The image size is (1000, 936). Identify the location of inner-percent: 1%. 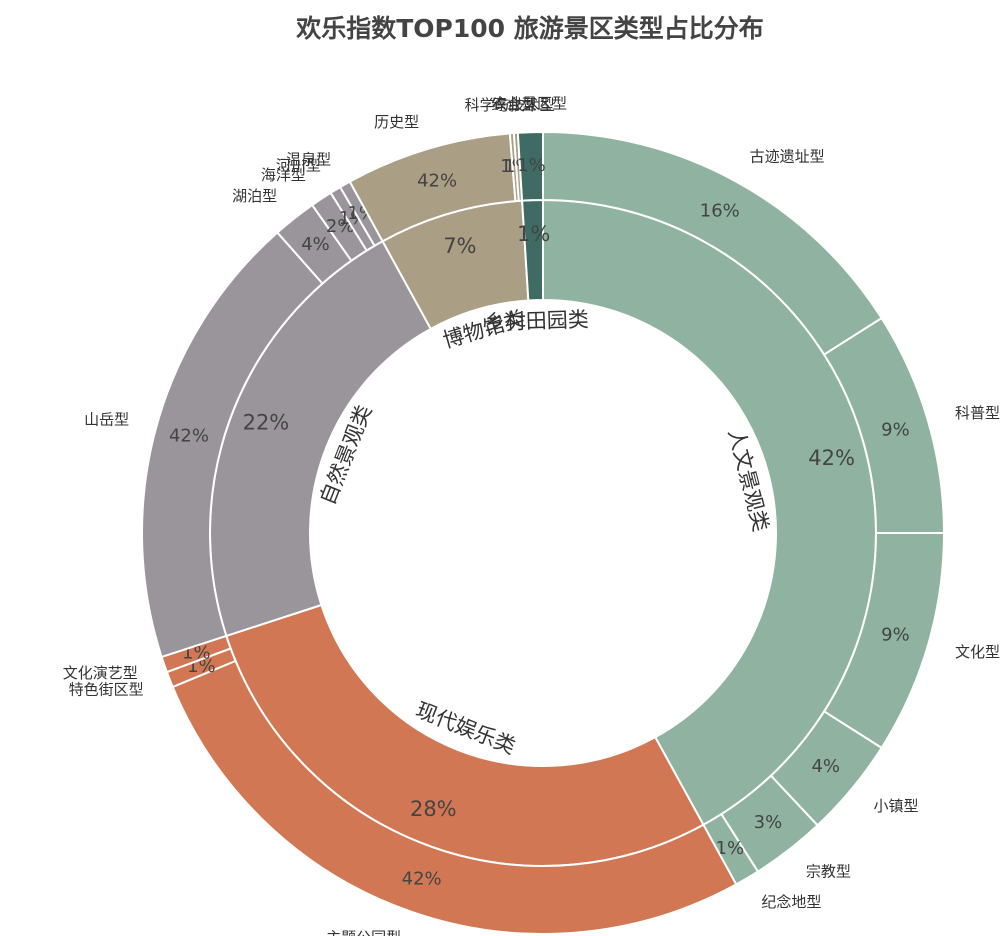
(533, 234).